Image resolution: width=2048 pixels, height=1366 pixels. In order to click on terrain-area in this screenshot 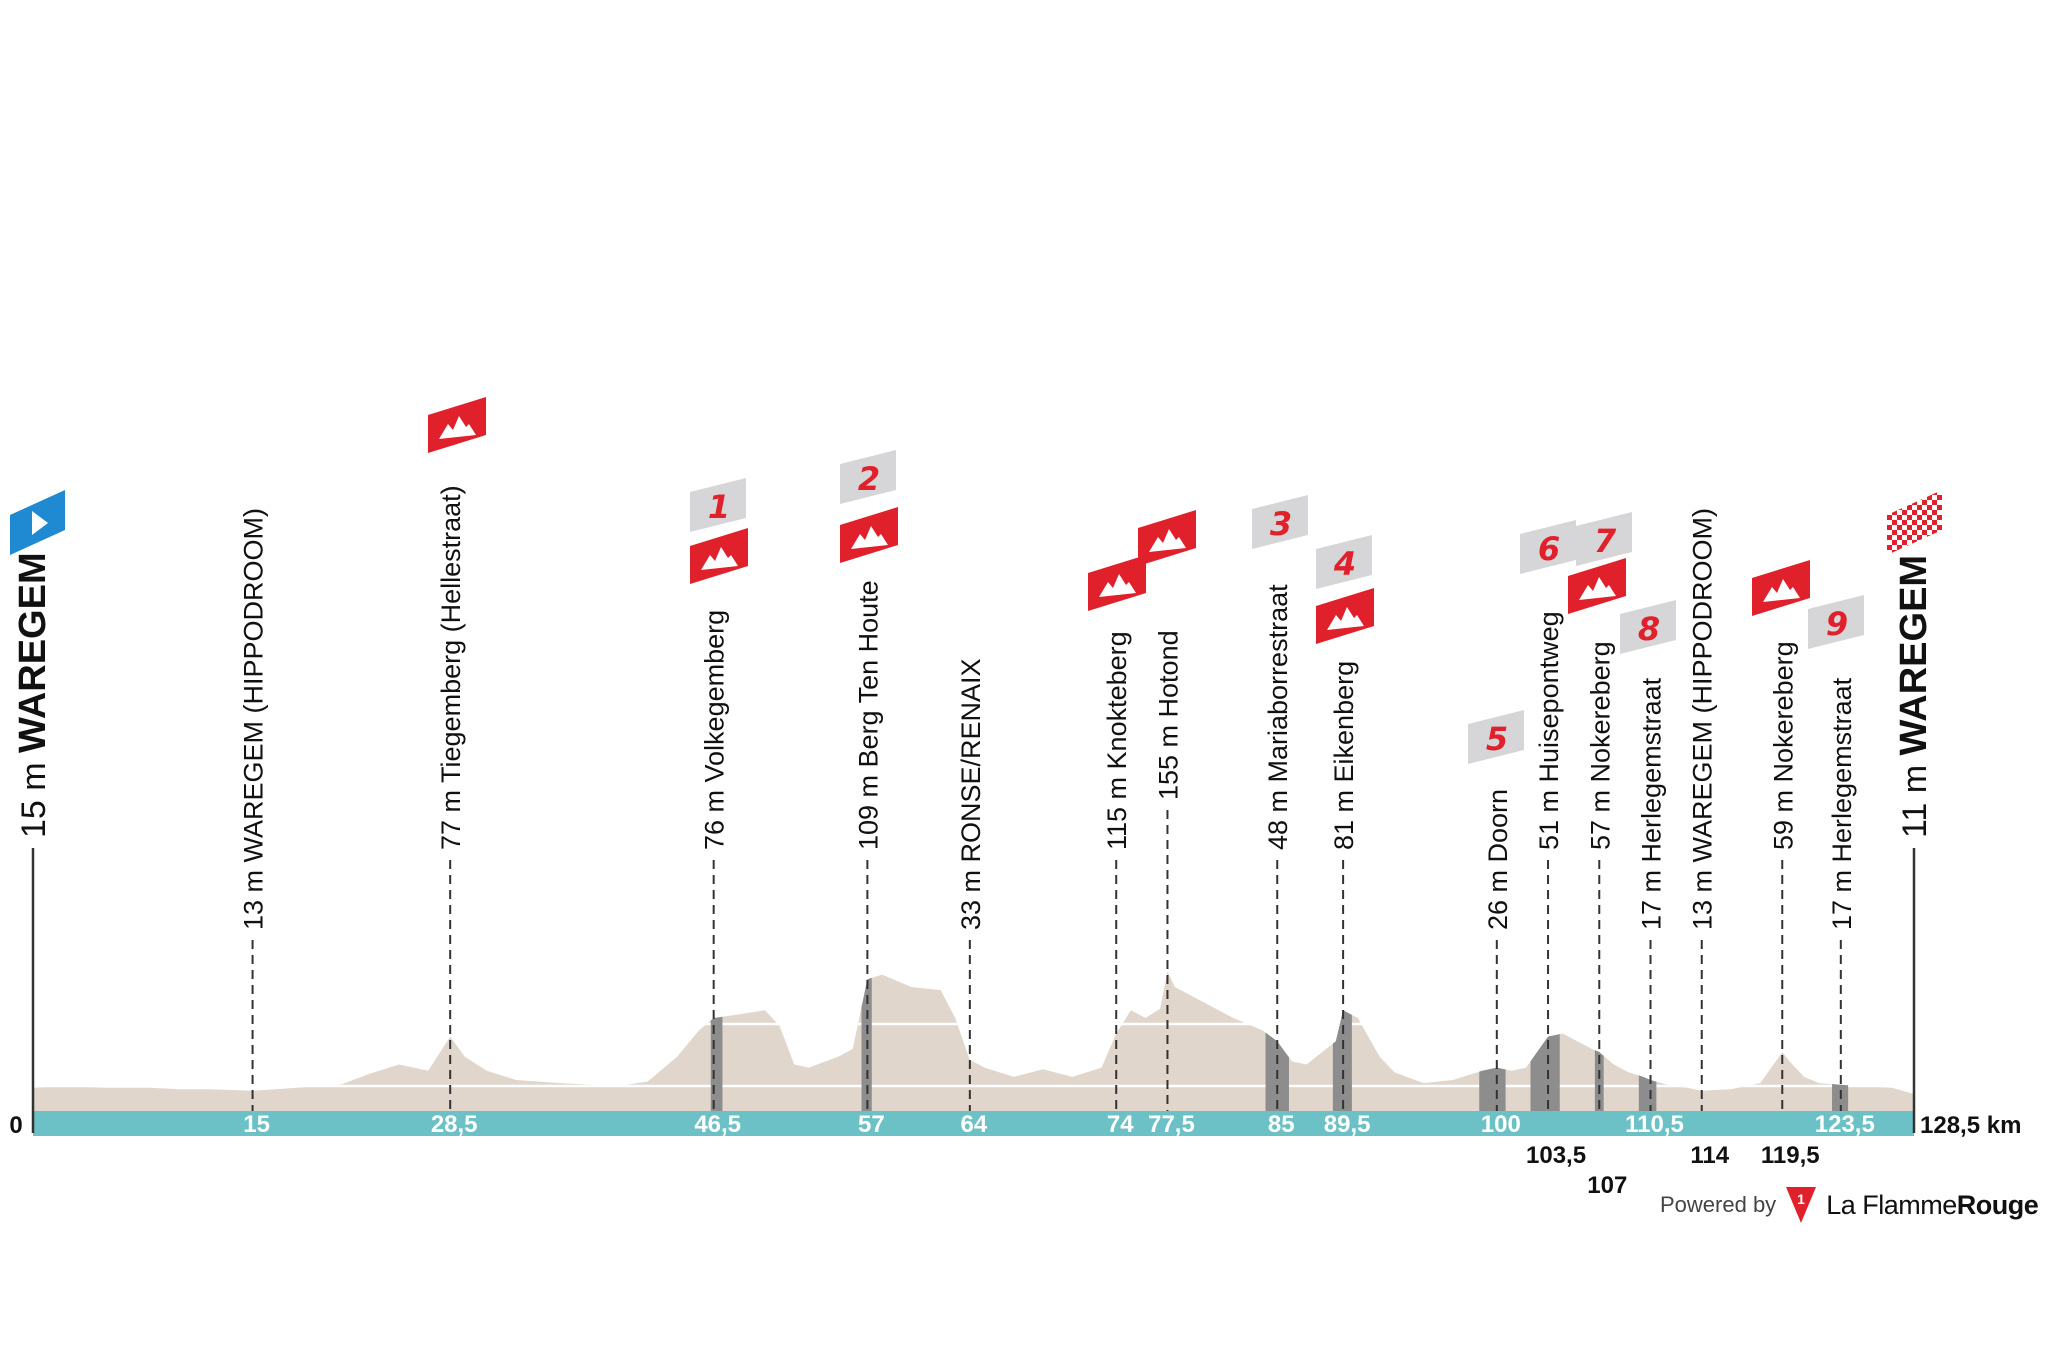, I will do `click(973, 1041)`.